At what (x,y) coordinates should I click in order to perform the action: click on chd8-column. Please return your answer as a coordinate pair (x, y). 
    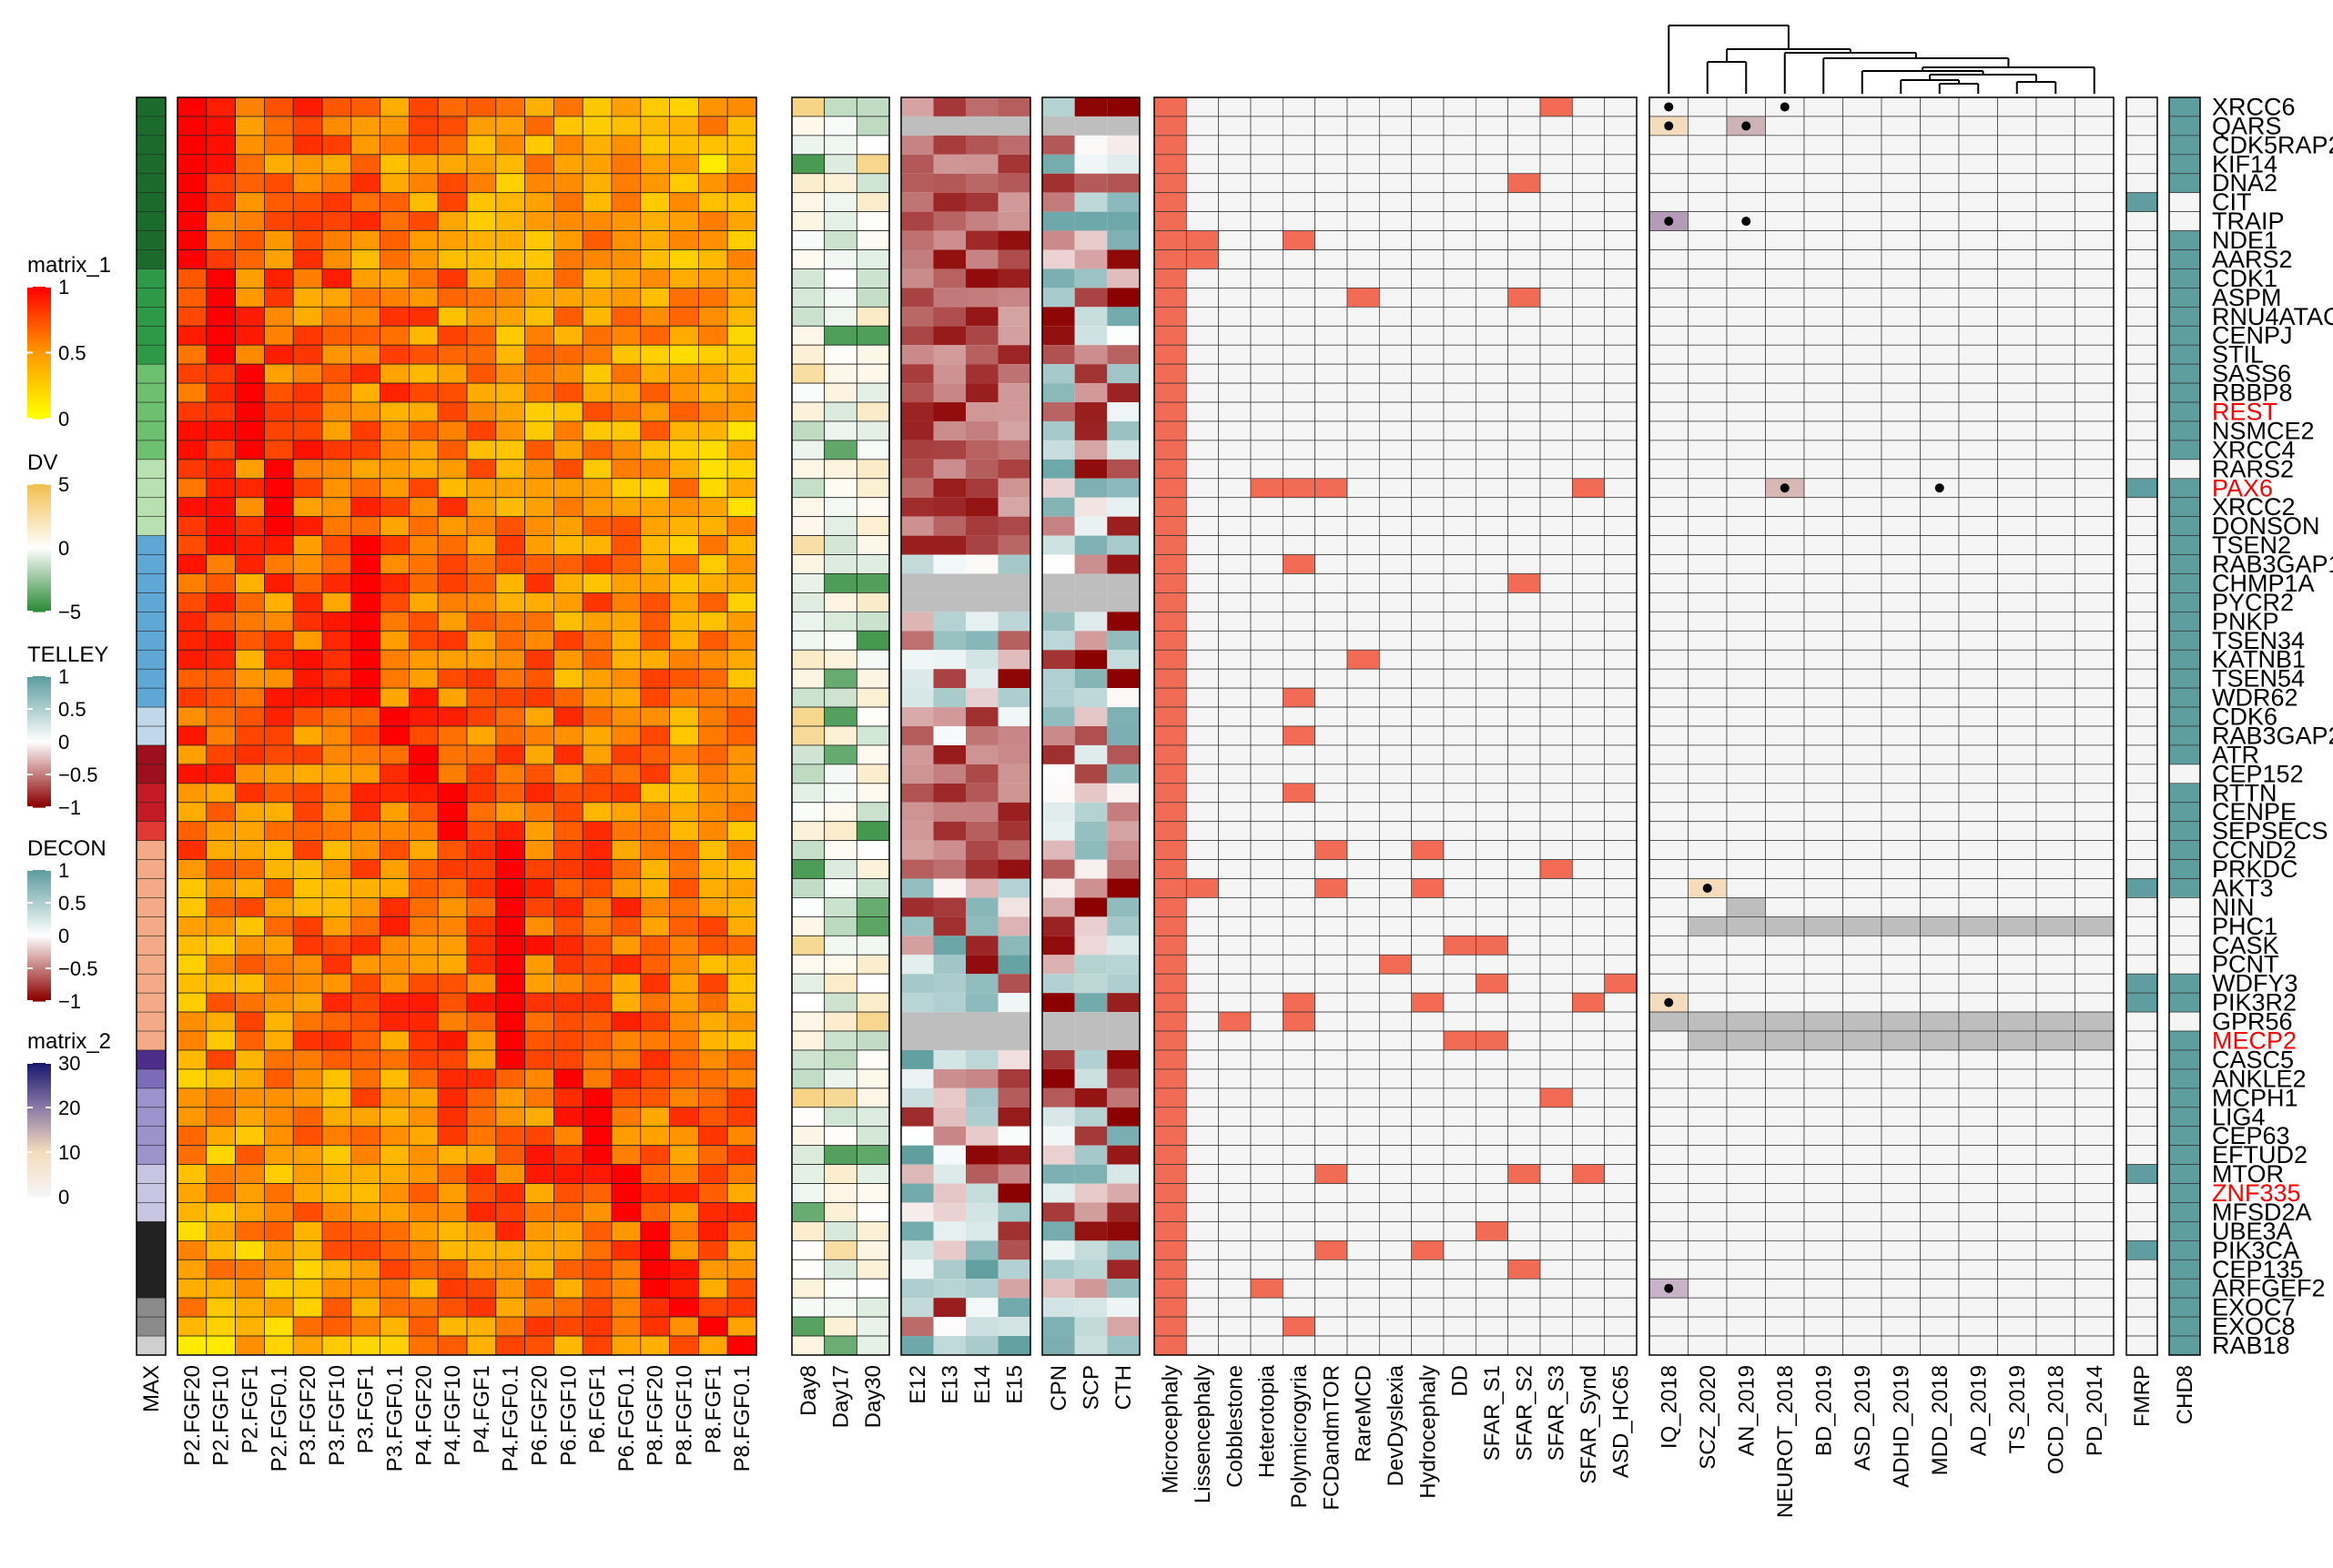
    Looking at the image, I should click on (2184, 726).